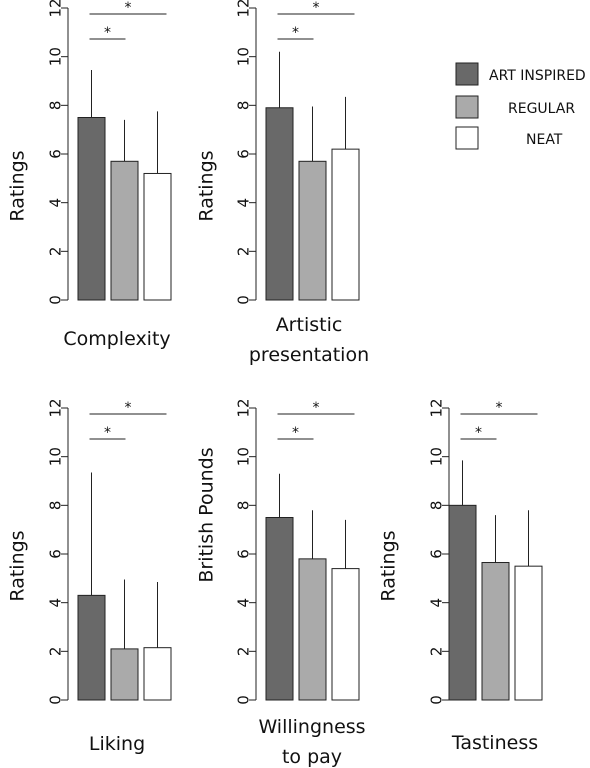 The width and height of the screenshot is (590, 768). I want to click on legend-swatch-neat, so click(467, 138).